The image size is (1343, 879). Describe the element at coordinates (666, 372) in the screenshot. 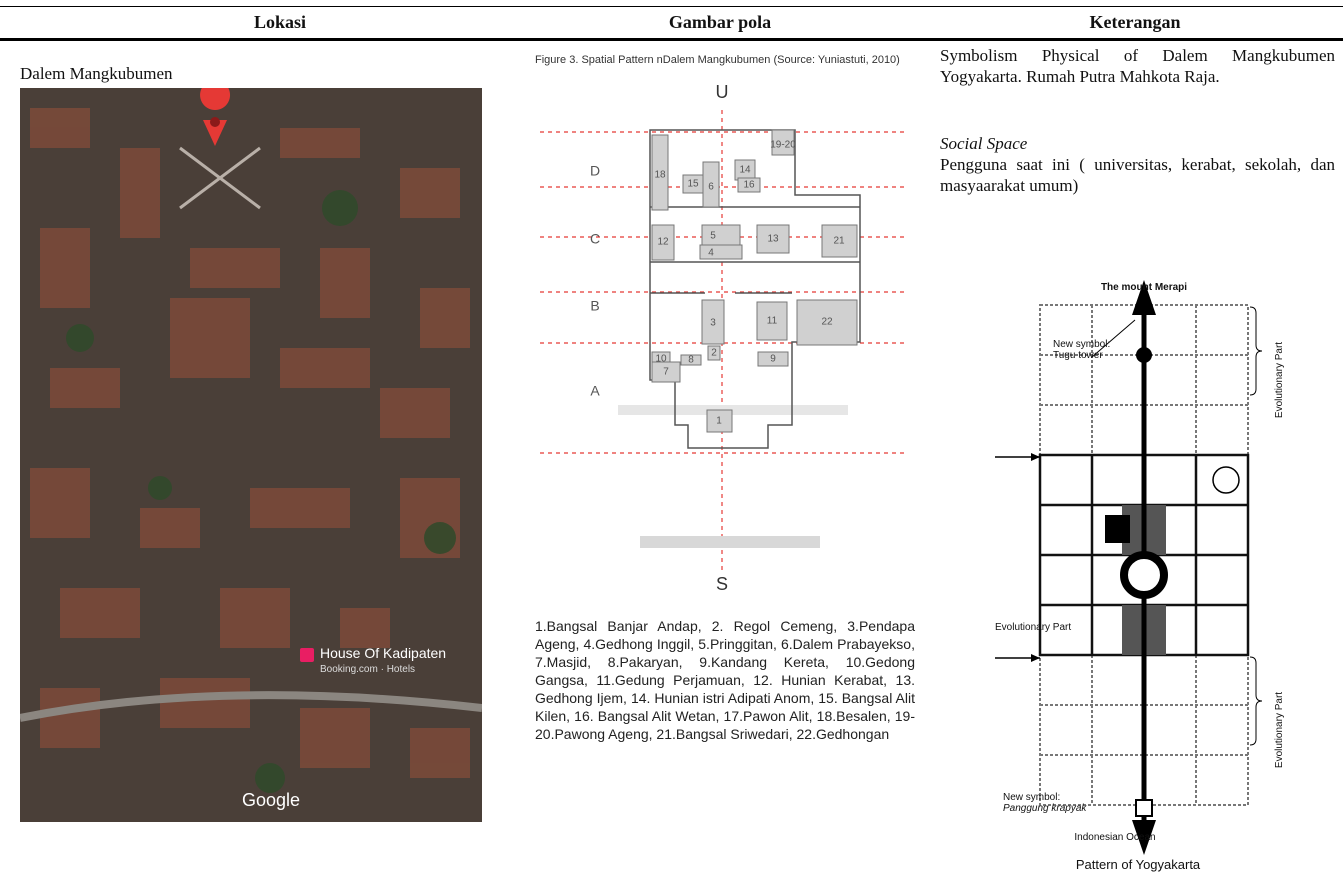

I see `room-label: 7` at that location.